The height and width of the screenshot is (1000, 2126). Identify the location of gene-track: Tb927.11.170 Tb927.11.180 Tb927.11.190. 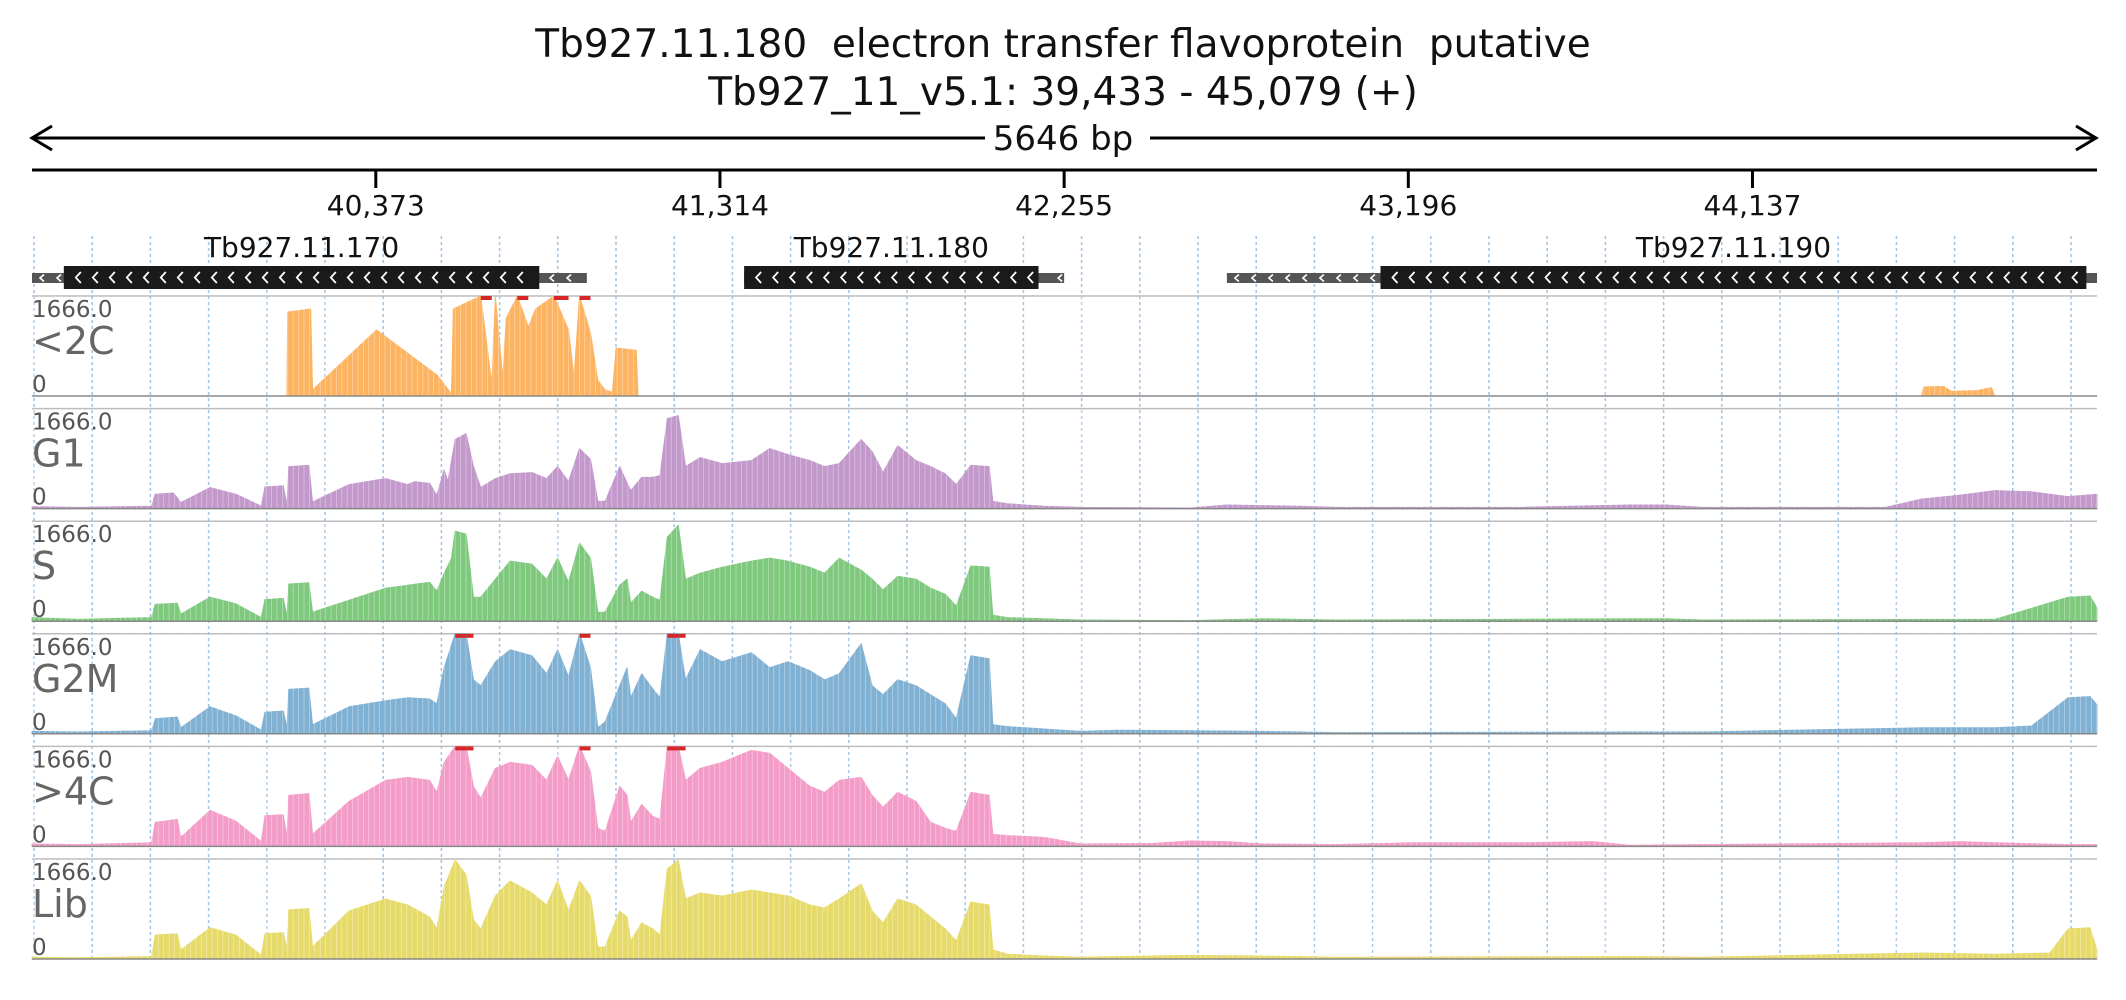
(1064, 260).